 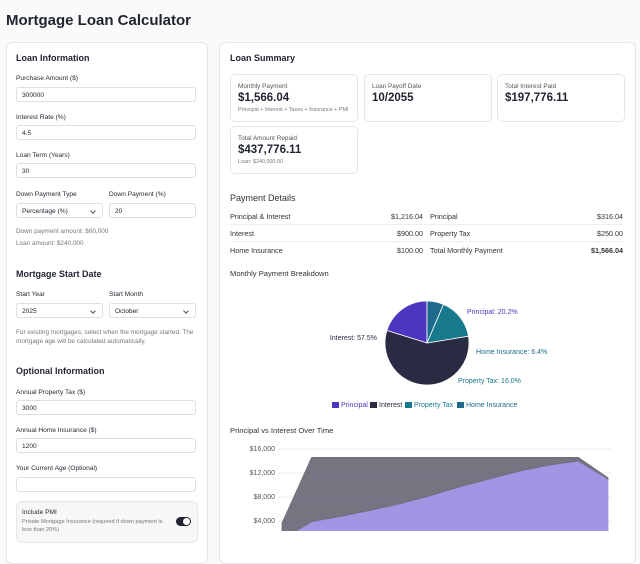 What do you see at coordinates (242, 233) in the screenshot?
I see `detail-label: Interest` at bounding box center [242, 233].